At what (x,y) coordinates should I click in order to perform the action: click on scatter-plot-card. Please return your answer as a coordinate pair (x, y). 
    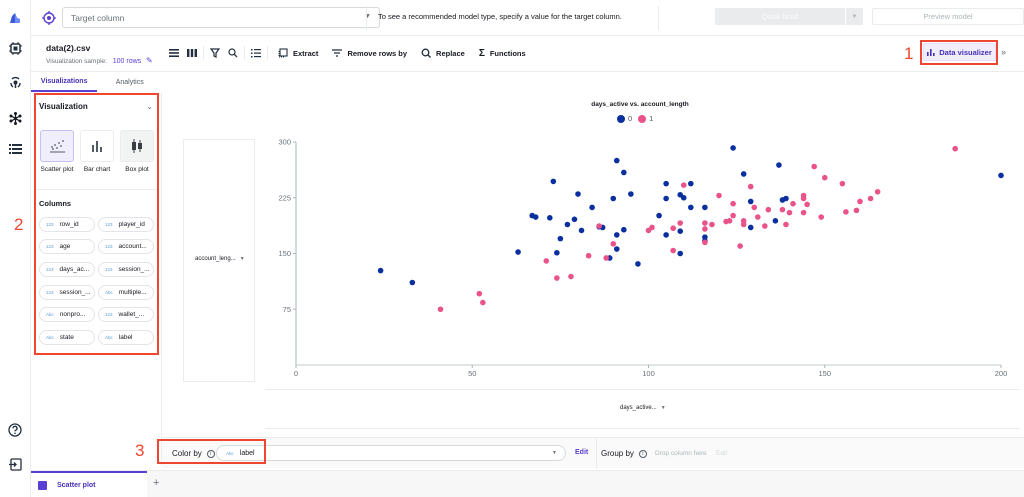
    Looking at the image, I should click on (57, 146).